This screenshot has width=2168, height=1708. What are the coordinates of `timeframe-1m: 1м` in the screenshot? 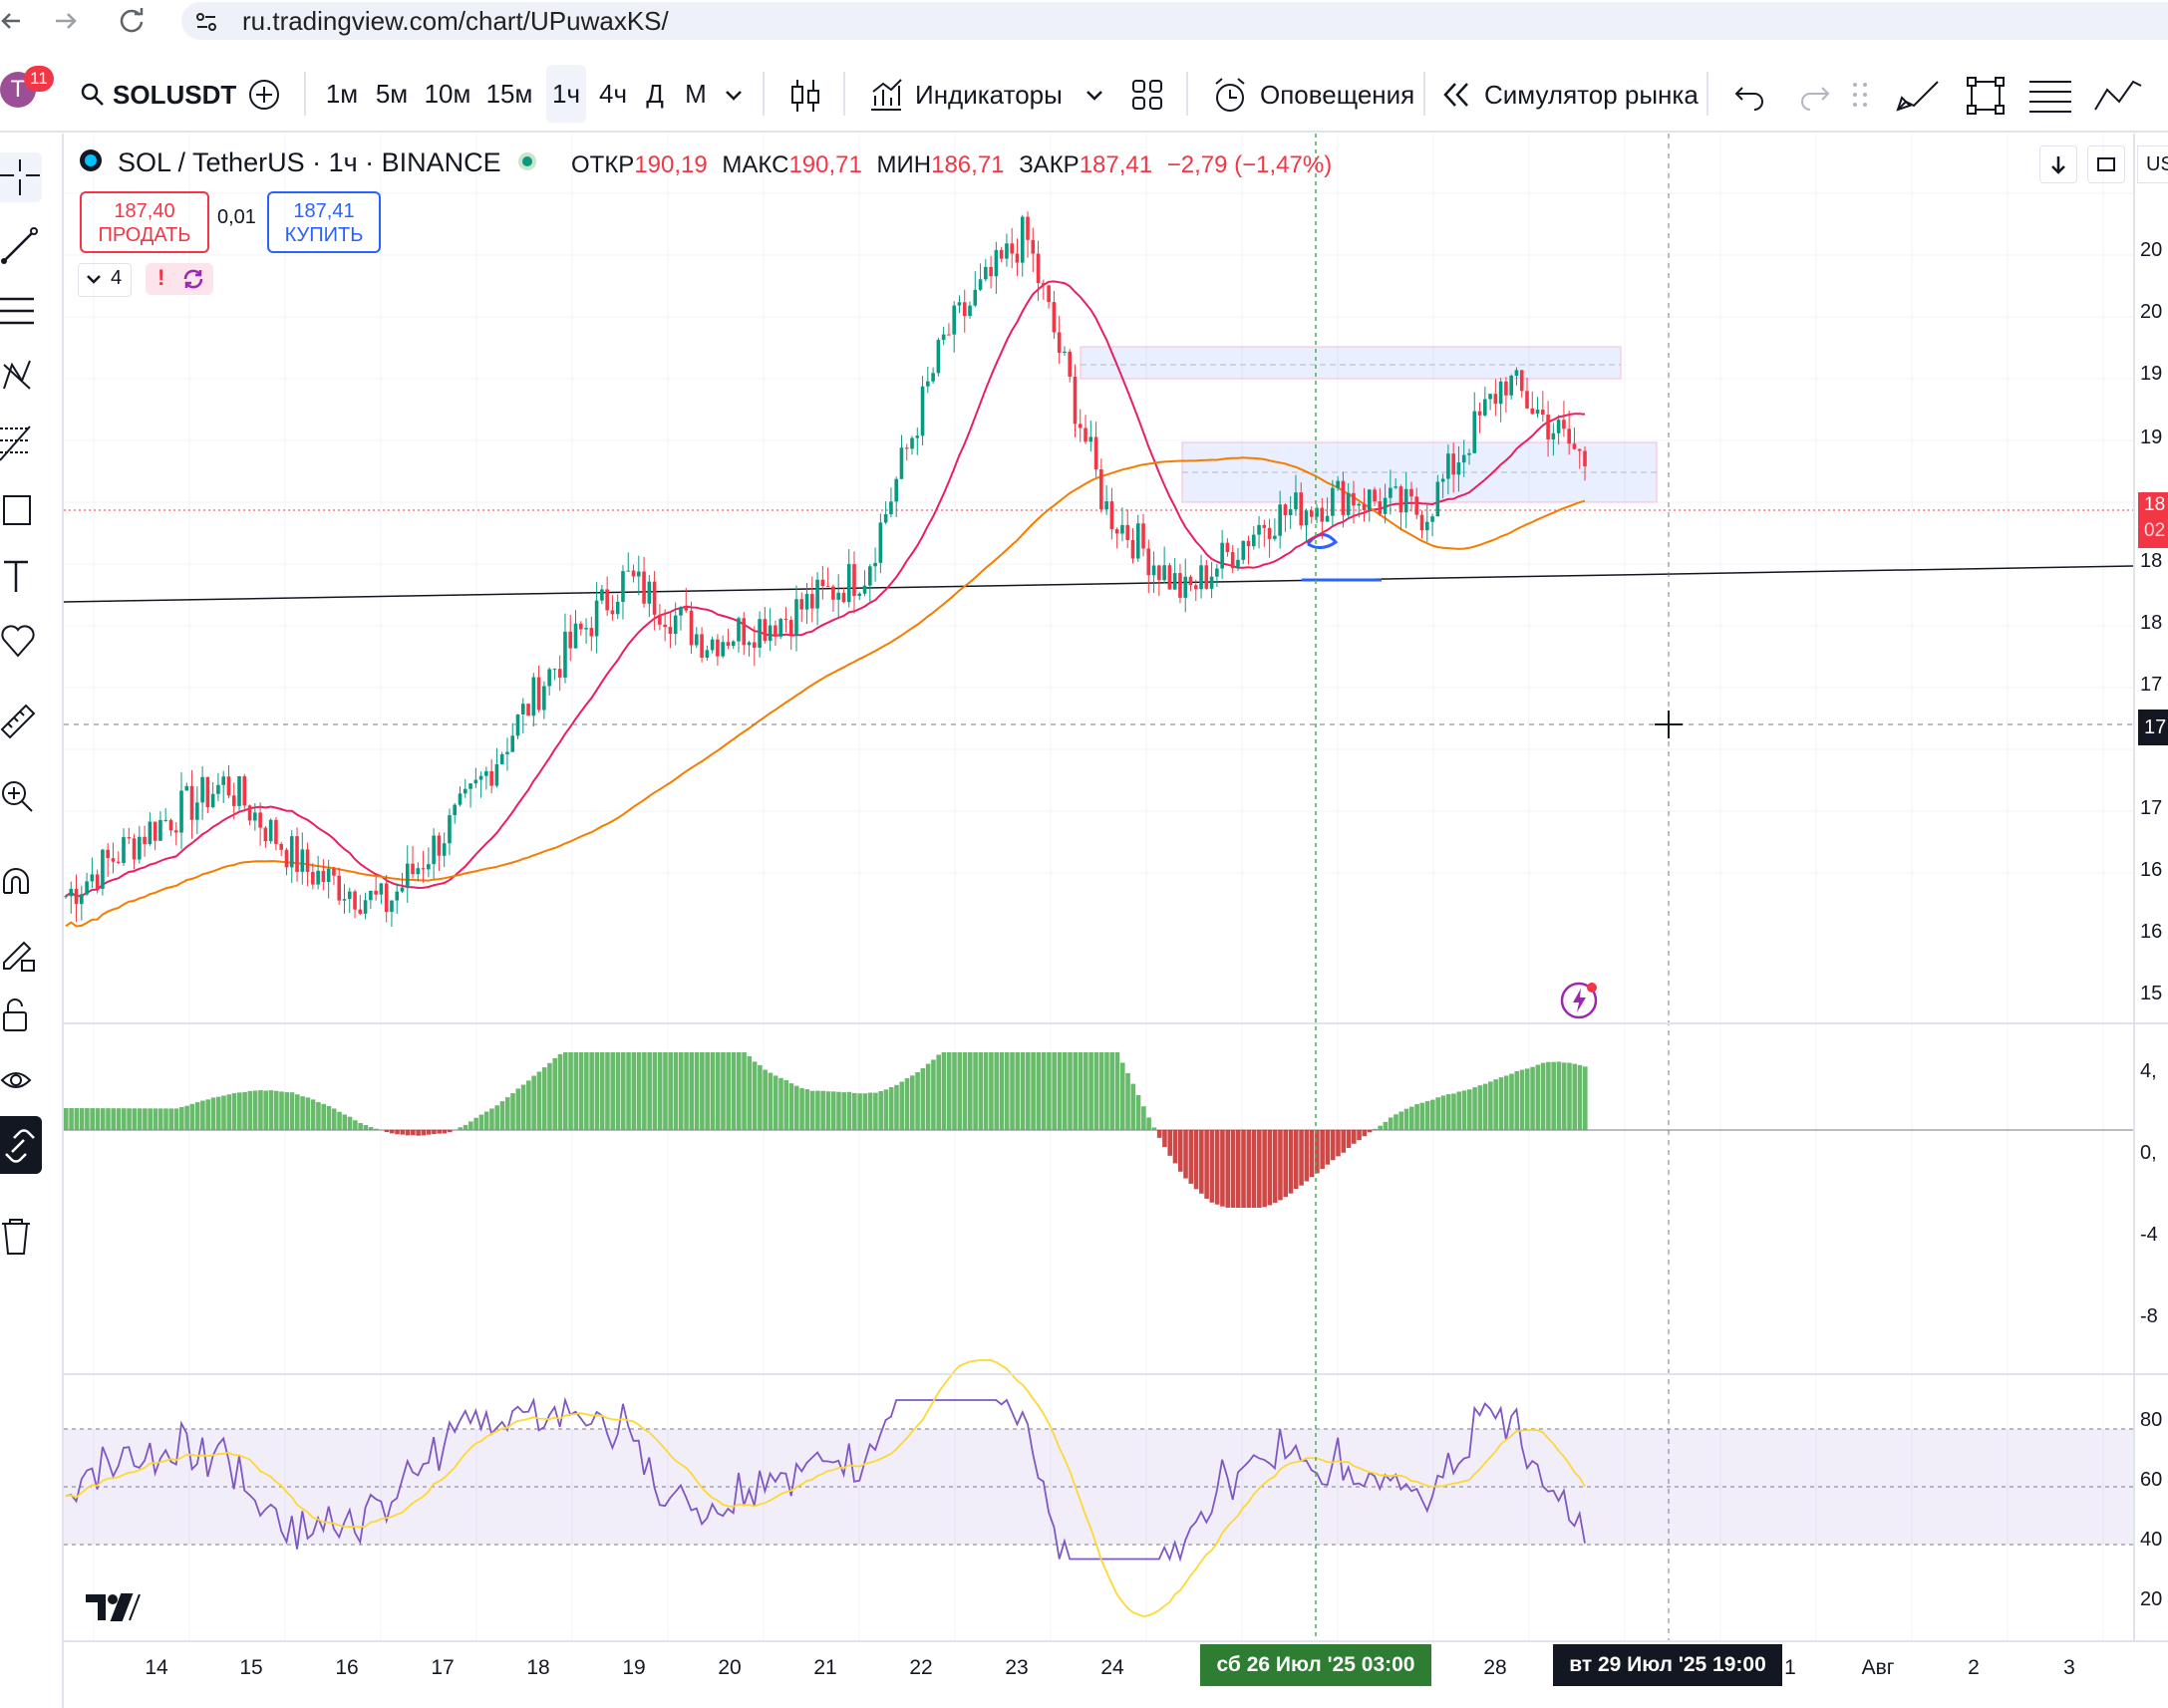 It's located at (342, 94).